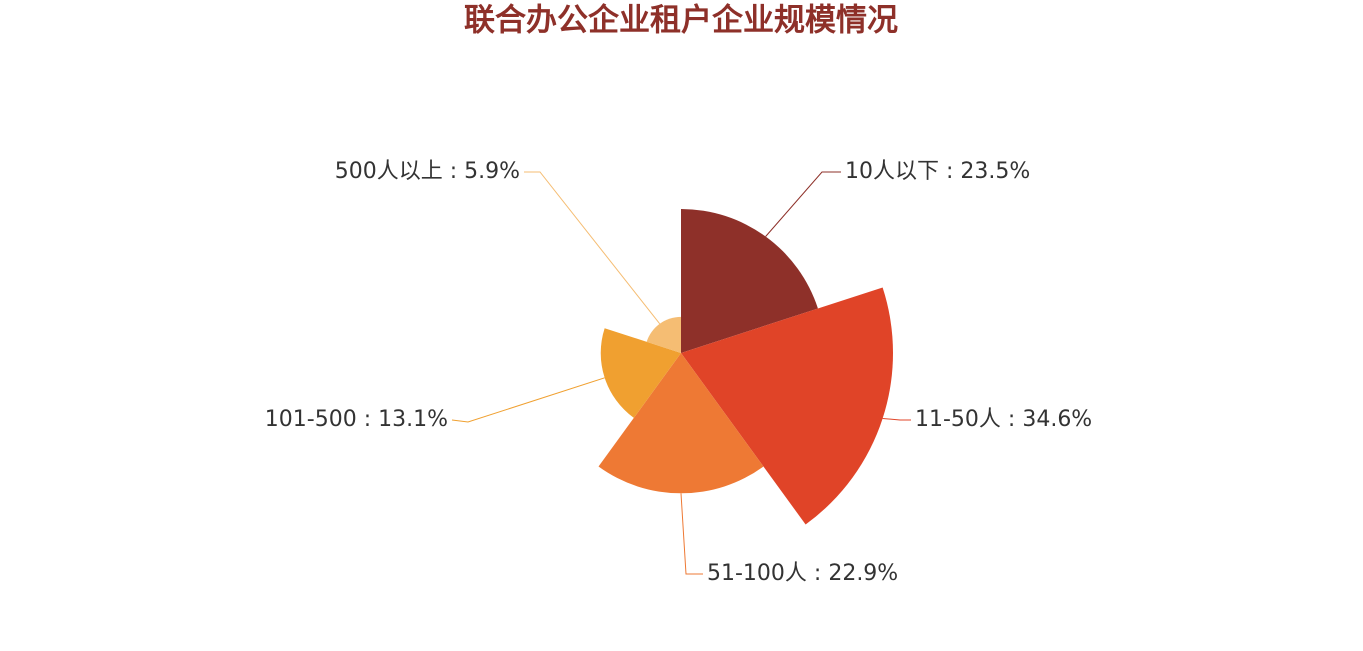 This screenshot has height=651, width=1363. Describe the element at coordinates (427, 171) in the screenshot. I see `data-label: 500人以上 : 5.9%` at that location.